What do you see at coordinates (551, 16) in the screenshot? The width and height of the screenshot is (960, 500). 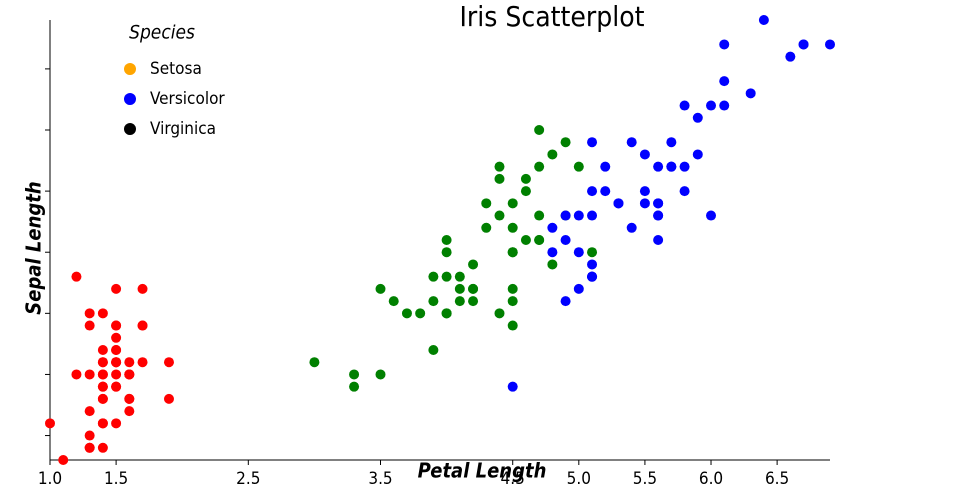 I see `chart-title: Iris Scatterplot` at bounding box center [551, 16].